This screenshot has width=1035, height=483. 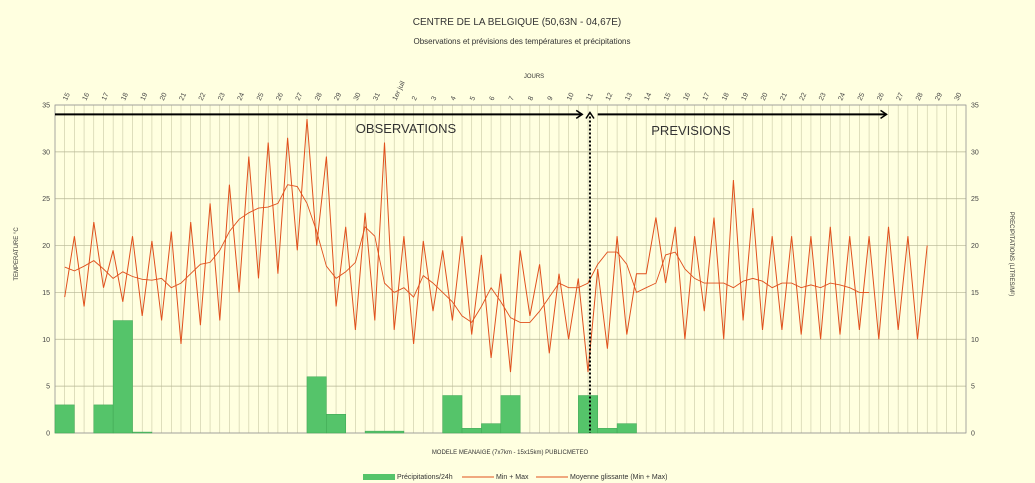 I want to click on day-tick-label: 10, so click(x=571, y=97).